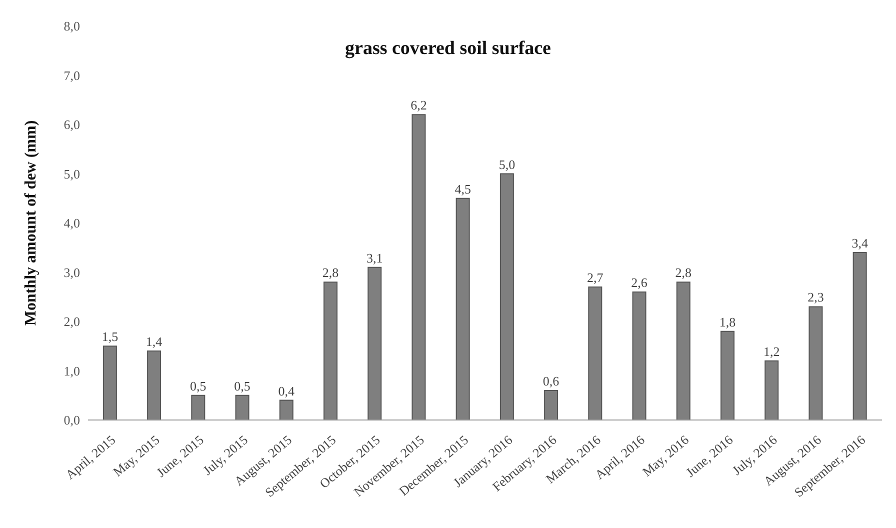 This screenshot has height=528, width=896. Describe the element at coordinates (287, 390) in the screenshot. I see `data-label: 0,4` at that location.